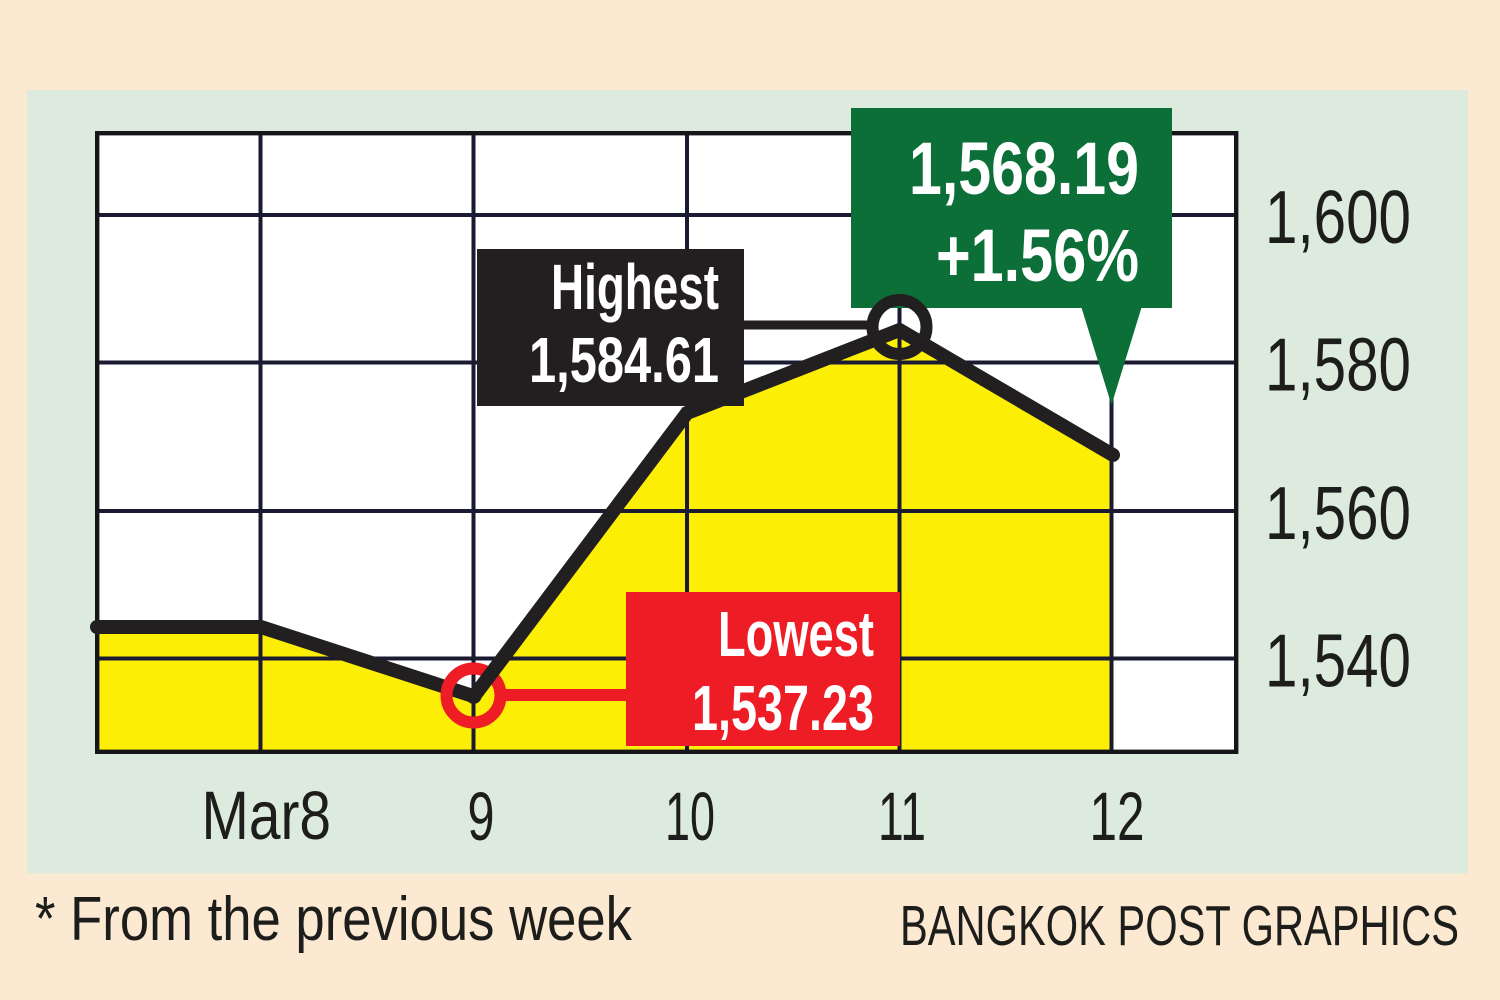 The width and height of the screenshot is (1500, 1000). I want to click on svg-text: Lowest, so click(796, 634).